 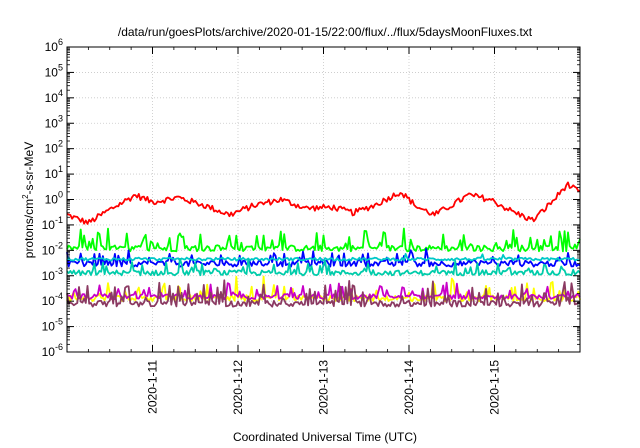 What do you see at coordinates (495, 387) in the screenshot?
I see `x-tick-label: 2020-1-15` at bounding box center [495, 387].